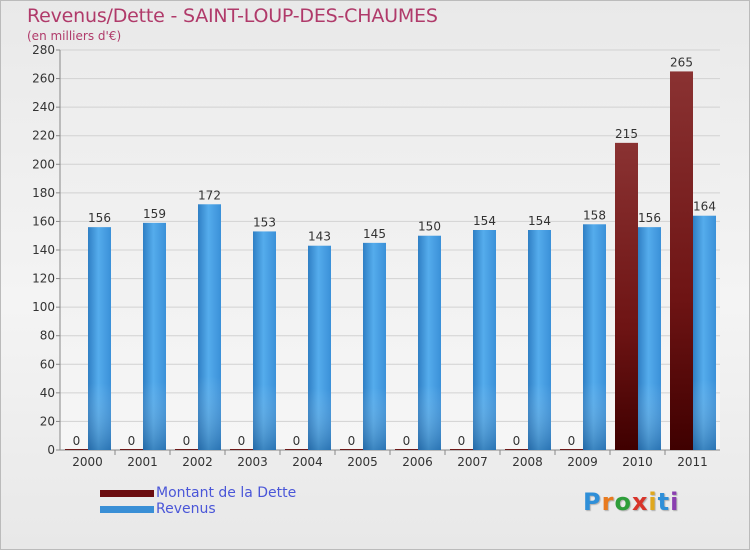 The height and width of the screenshot is (550, 750). I want to click on logo-letter: P, so click(592, 502).